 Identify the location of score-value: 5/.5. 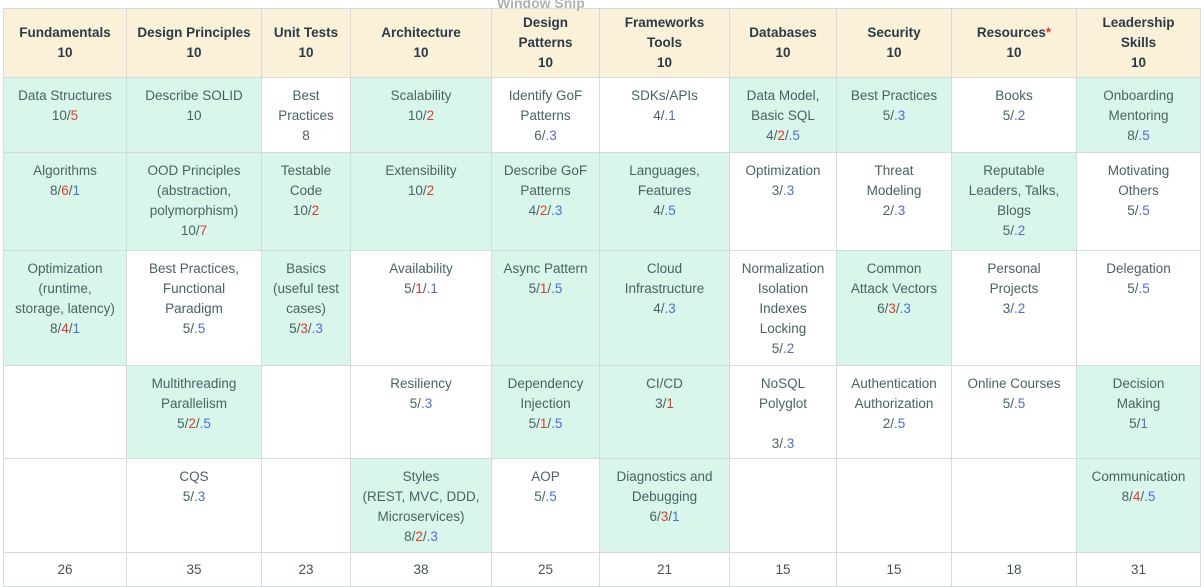
(545, 496).